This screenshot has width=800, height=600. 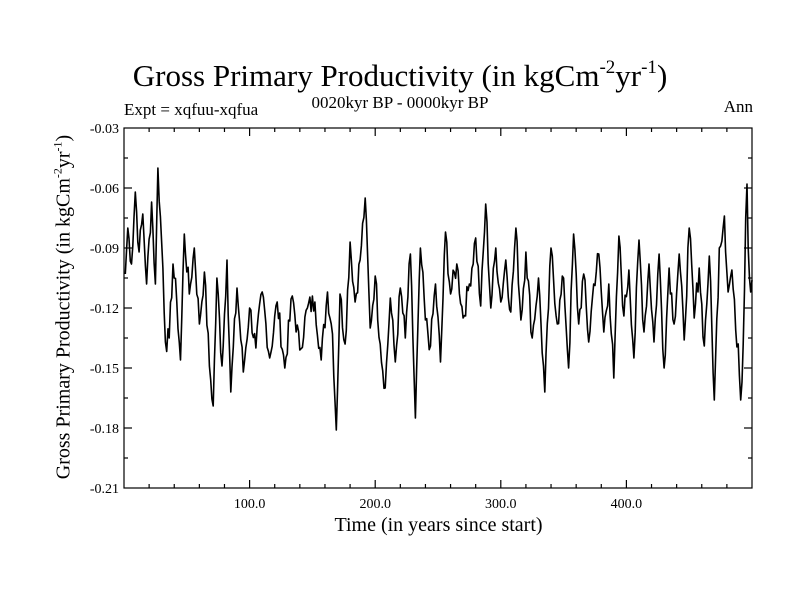 I want to click on period-label: 0020kyr BP - 0000kyr BP, so click(x=400, y=102).